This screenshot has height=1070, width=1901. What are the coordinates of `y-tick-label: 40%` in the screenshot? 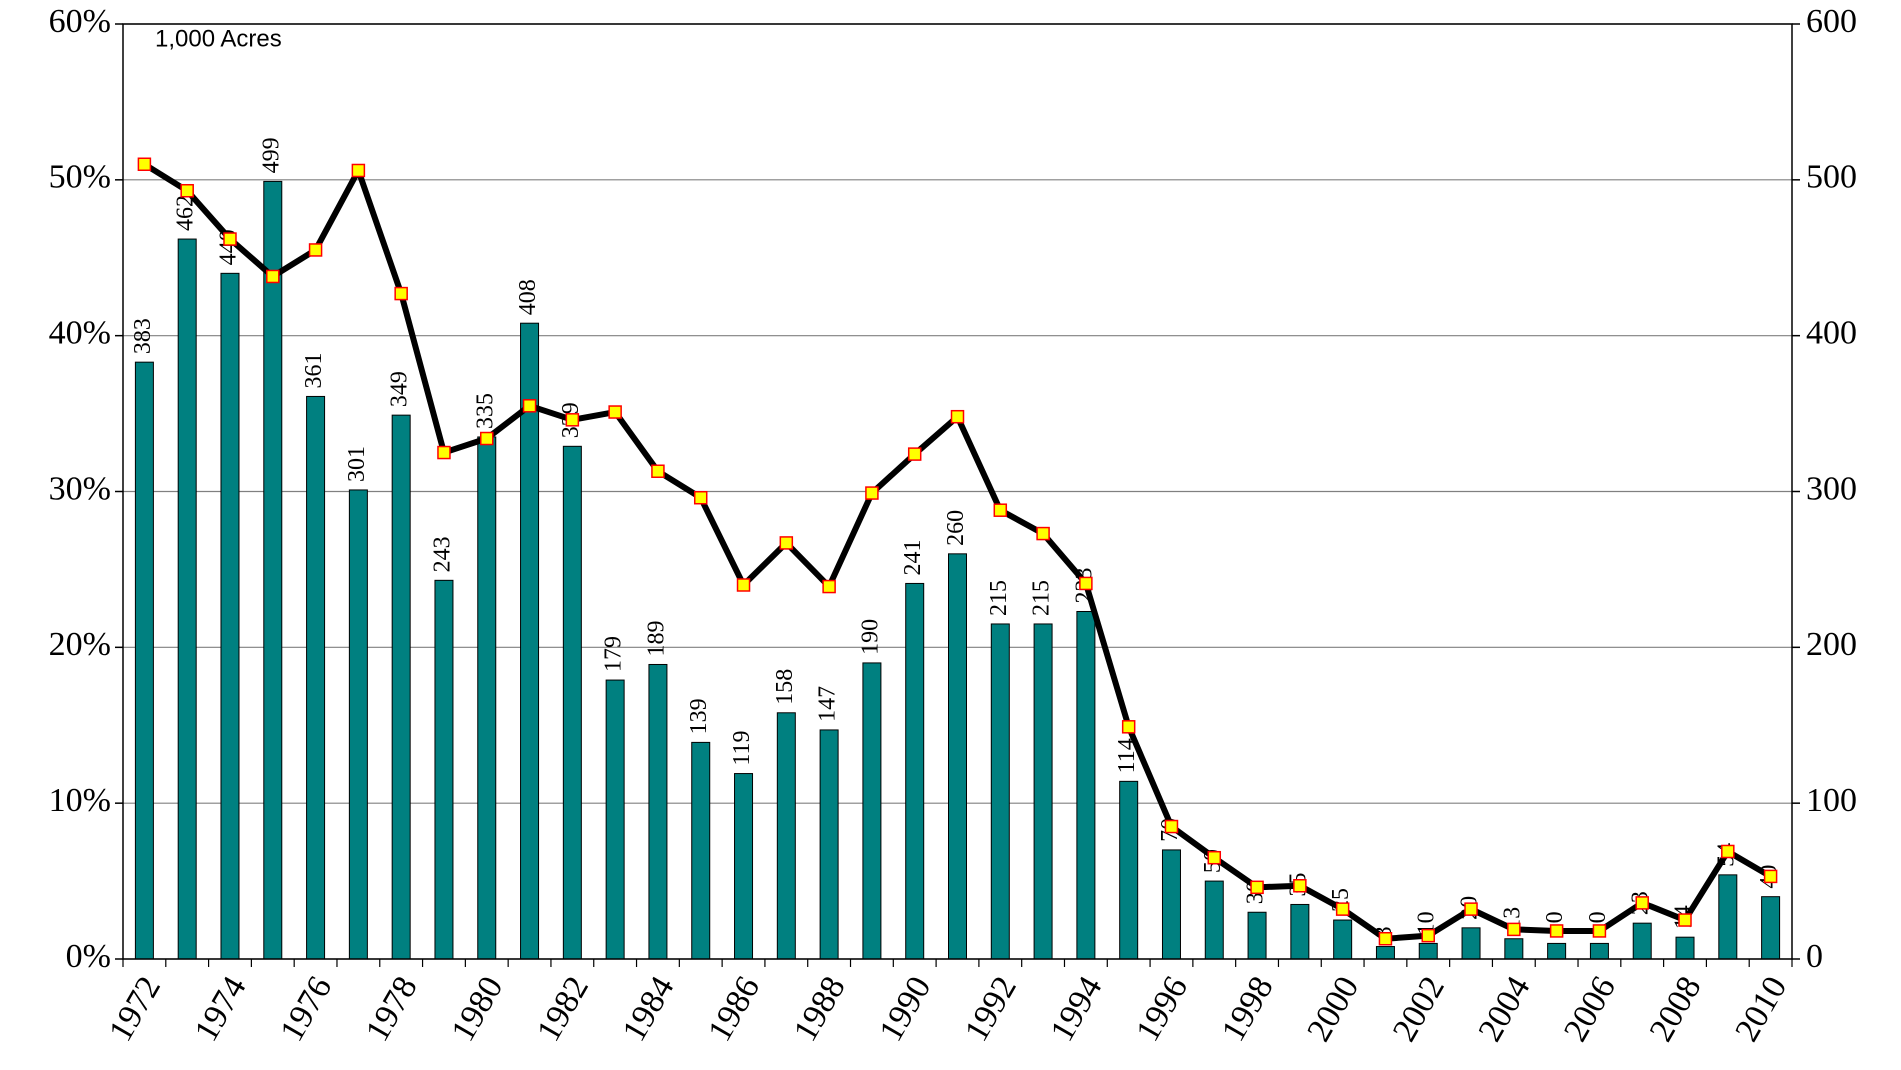 It's located at (80, 332).